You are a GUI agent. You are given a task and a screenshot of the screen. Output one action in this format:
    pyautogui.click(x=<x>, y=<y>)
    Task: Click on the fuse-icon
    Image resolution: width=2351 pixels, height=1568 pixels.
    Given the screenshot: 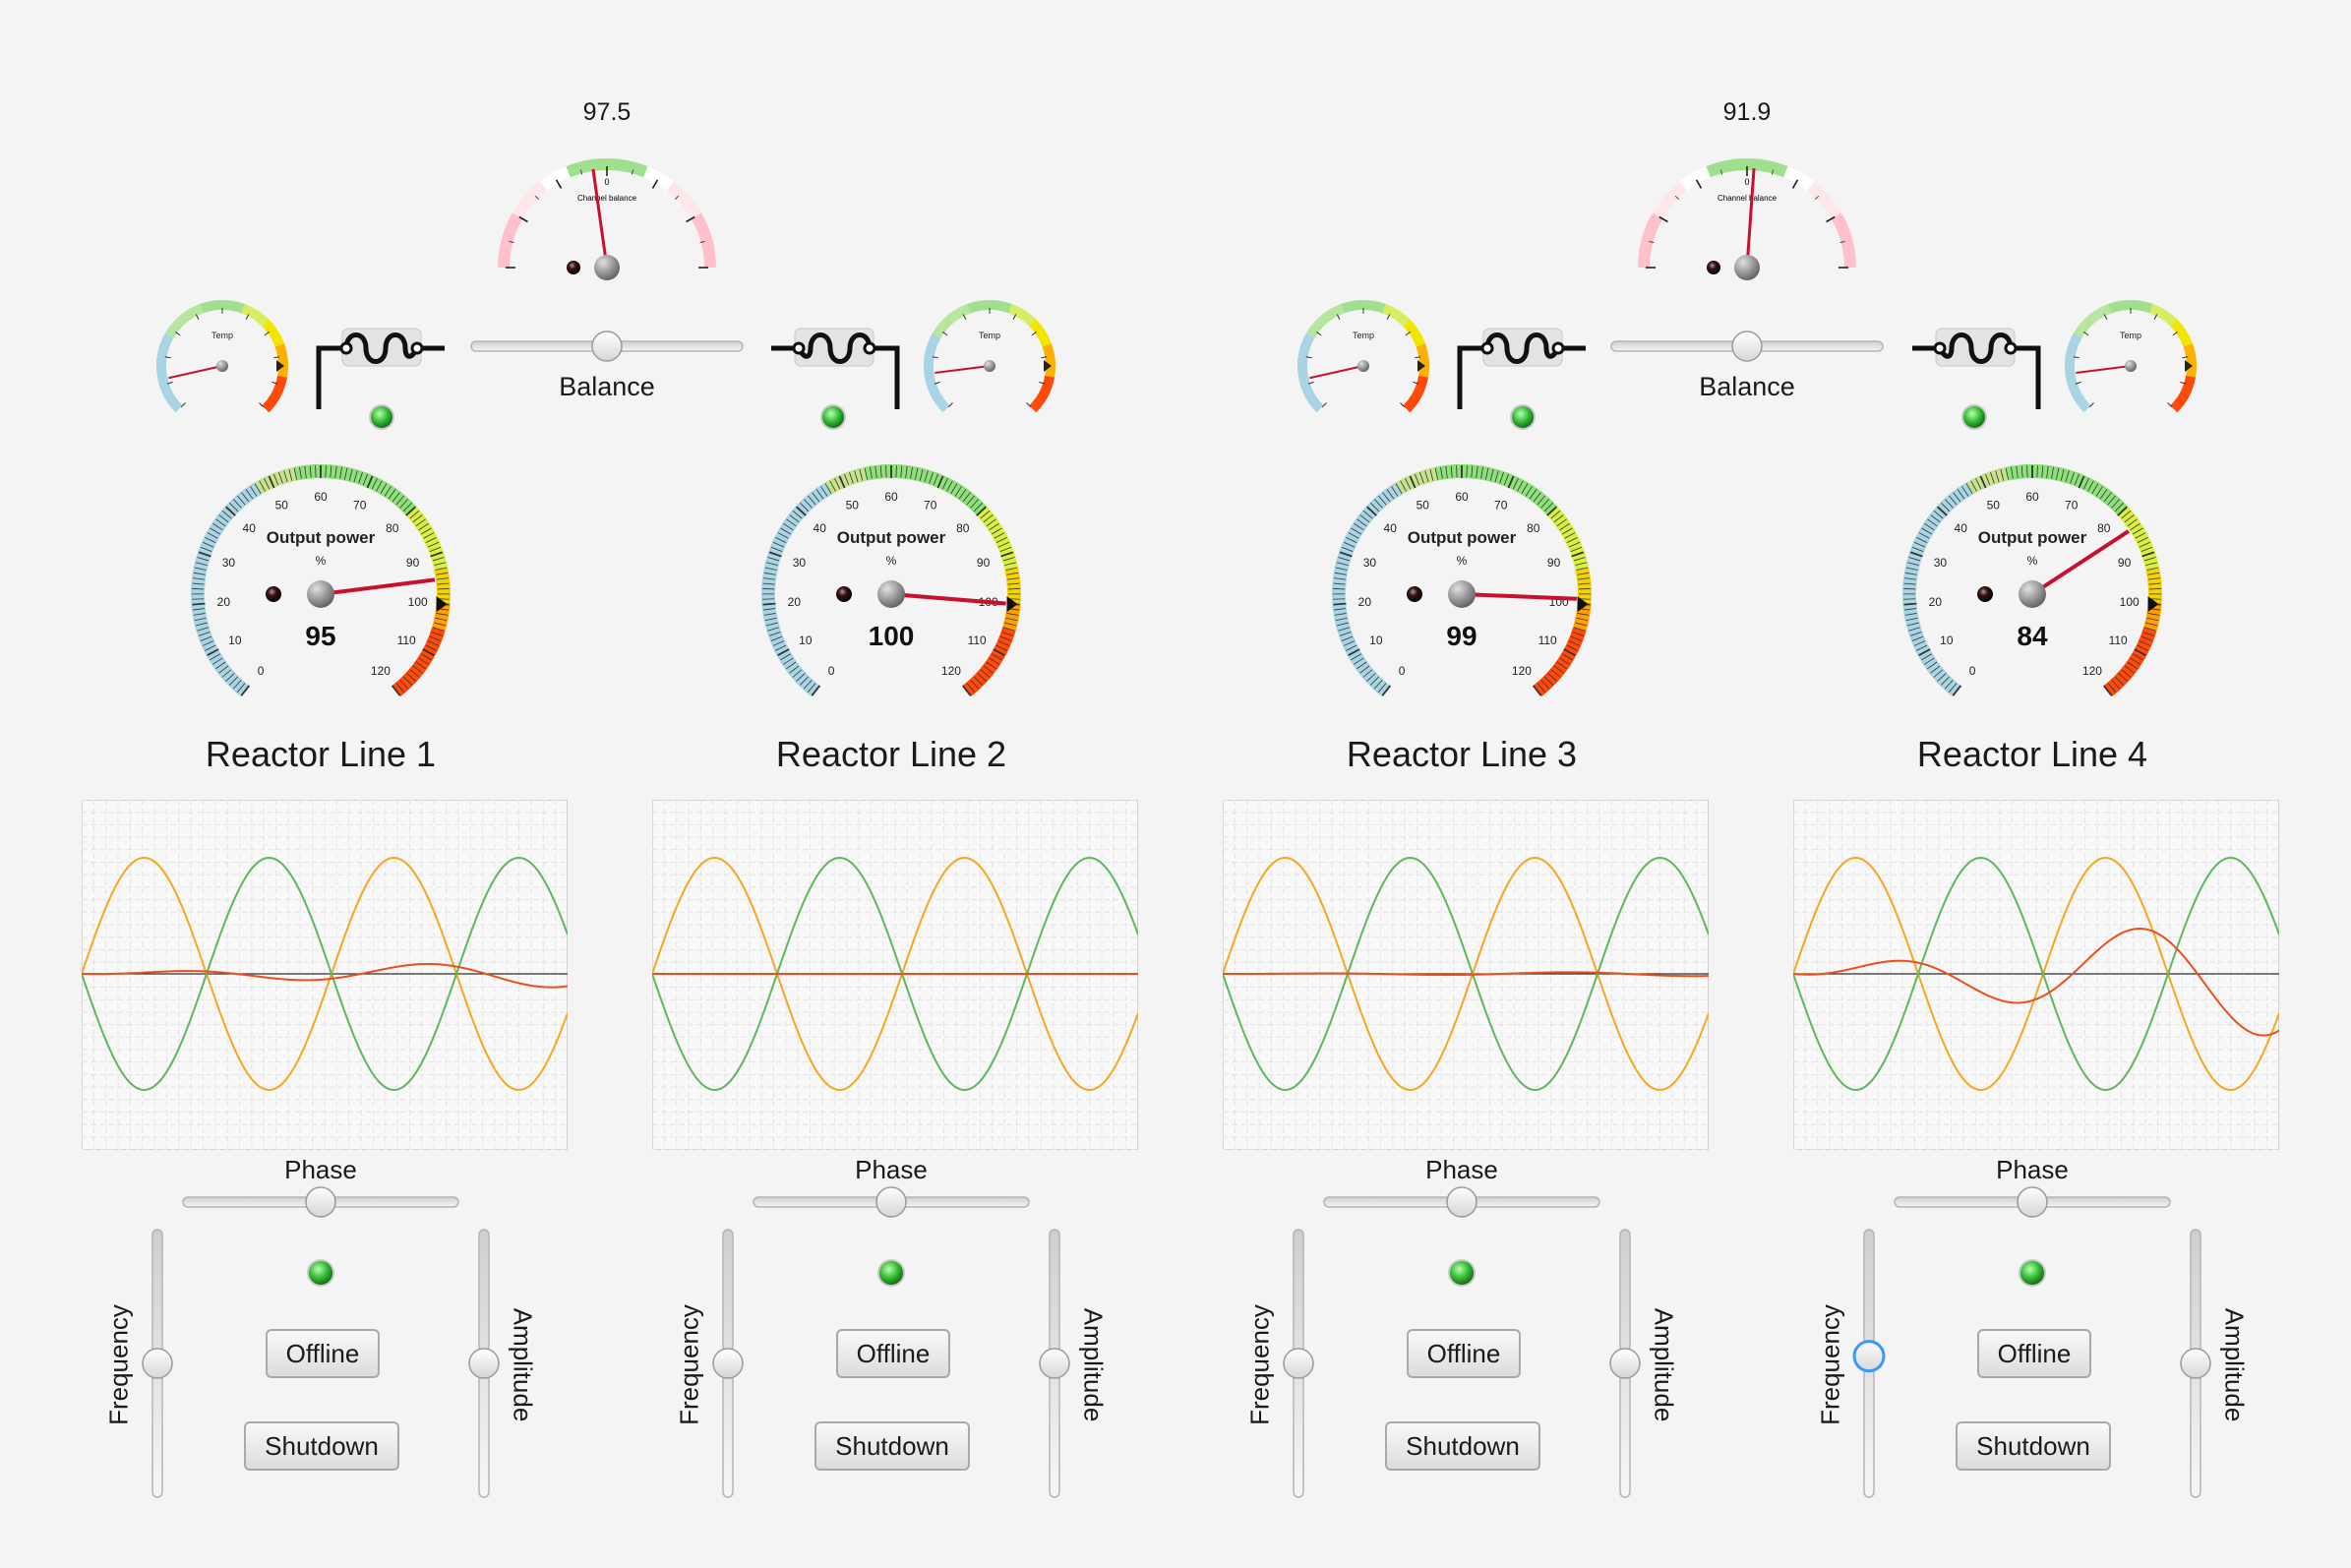 What is the action you would take?
    pyautogui.click(x=1522, y=368)
    